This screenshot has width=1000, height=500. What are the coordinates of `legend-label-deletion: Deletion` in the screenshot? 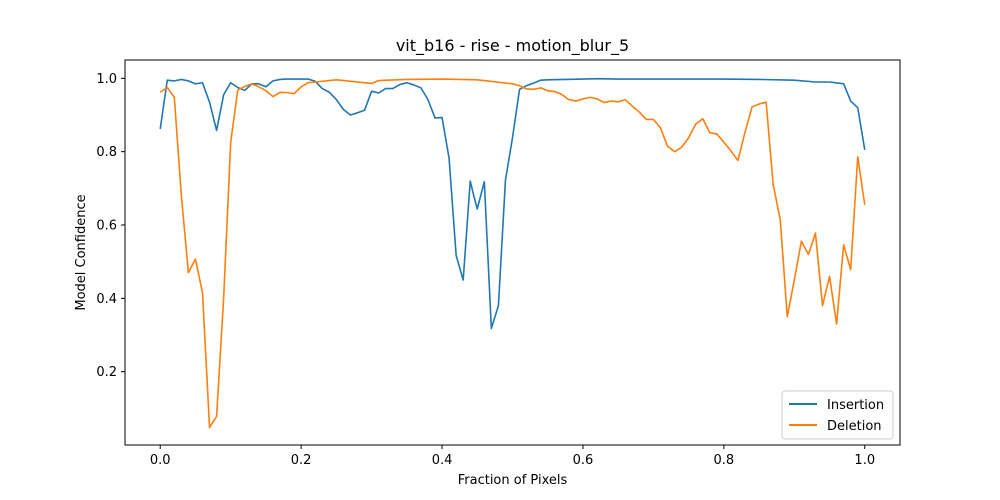 It's located at (854, 426).